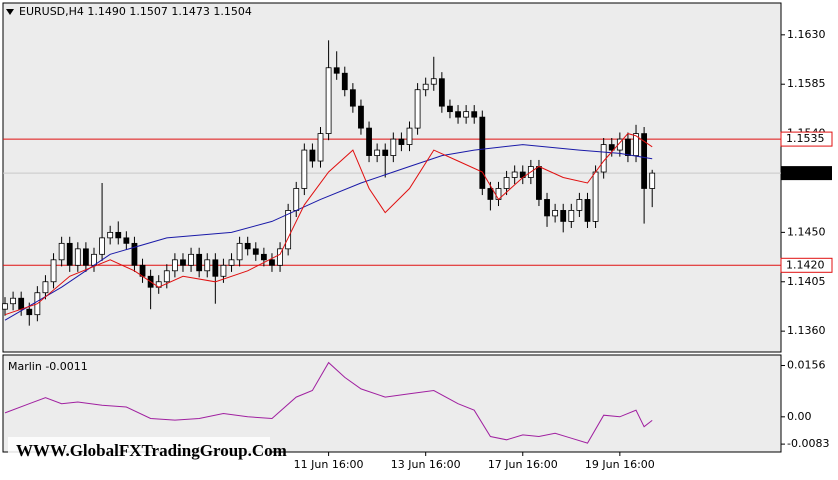 The image size is (838, 480). Describe the element at coordinates (426, 464) in the screenshot. I see `x-tick-label: 13 Jun 16:00` at that location.